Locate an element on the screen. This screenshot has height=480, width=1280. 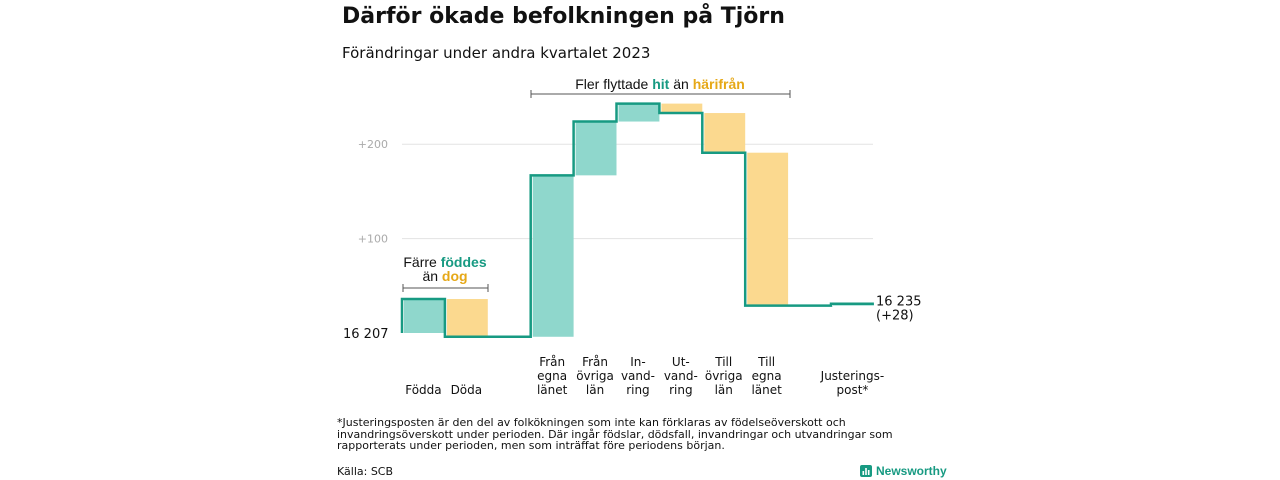
category-label: Ut- is located at coordinates (681, 362).